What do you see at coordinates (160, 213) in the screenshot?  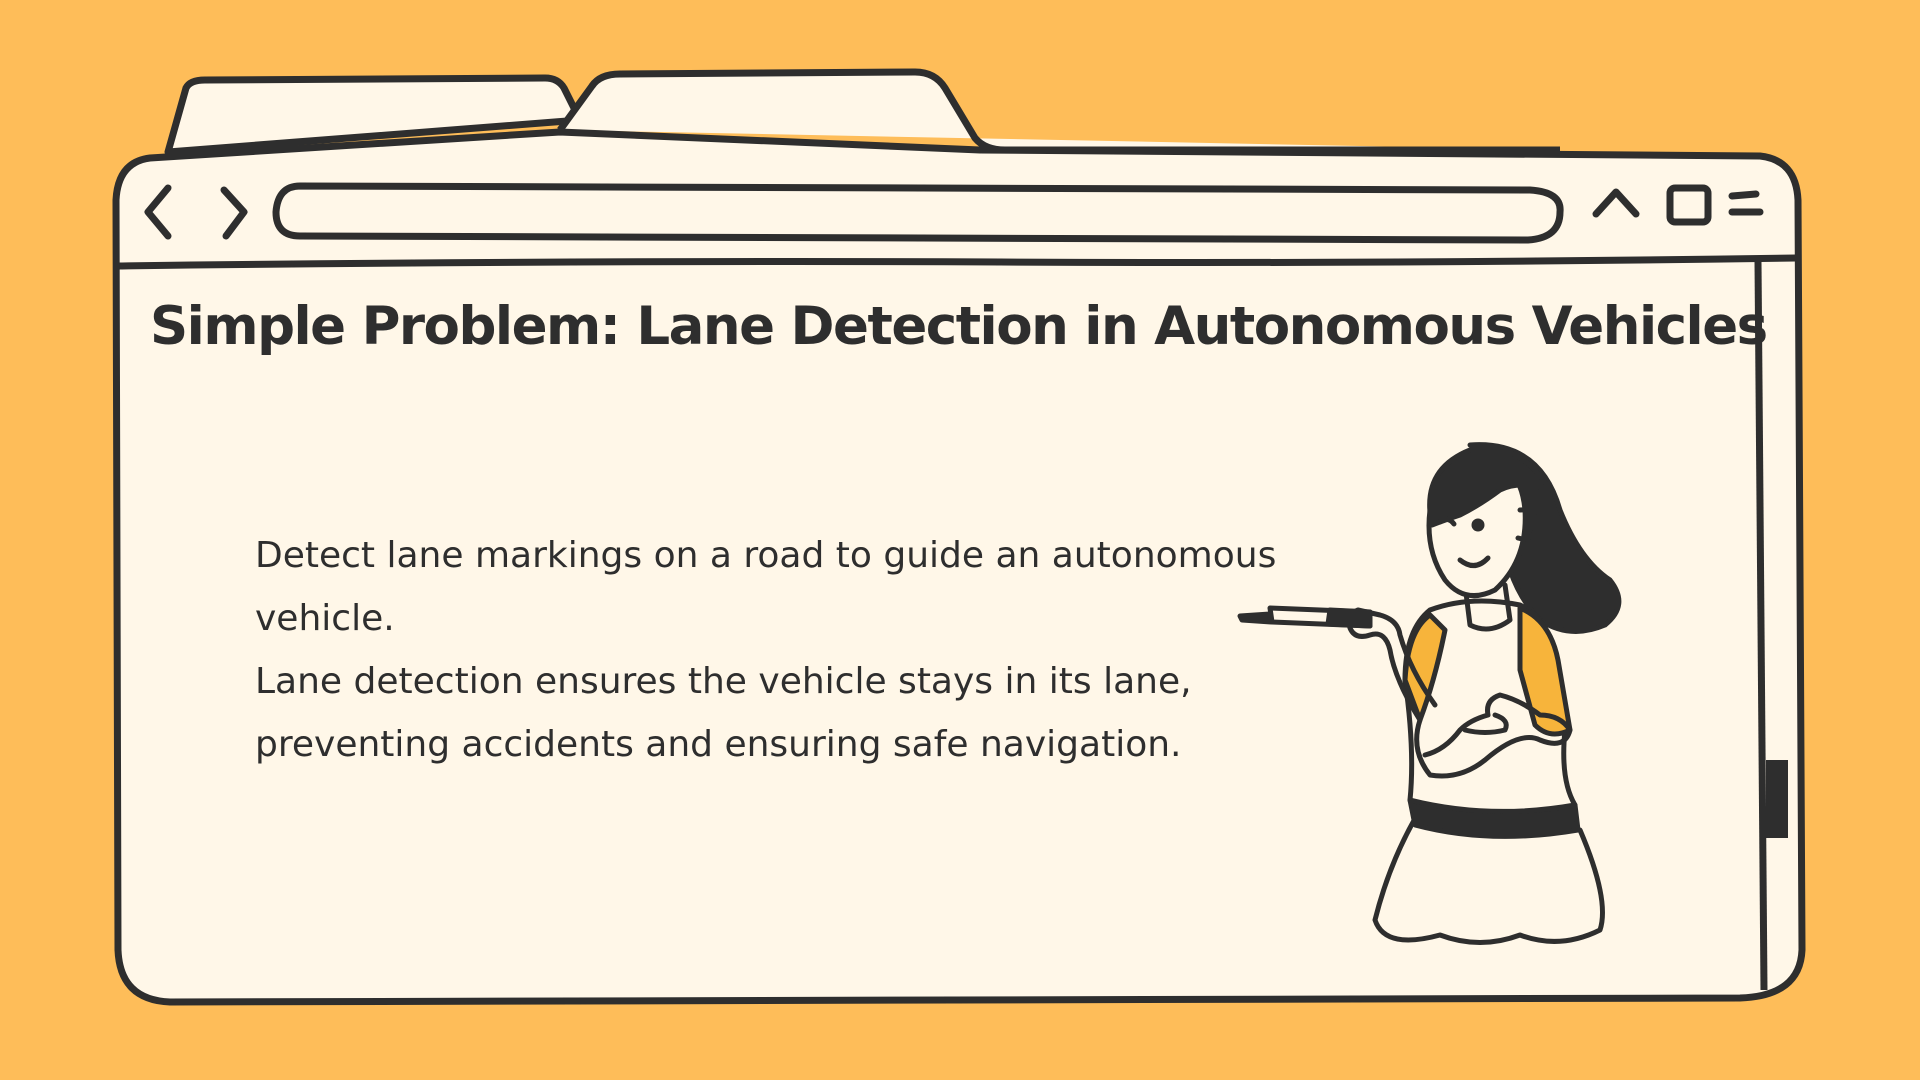 I see `back-button` at bounding box center [160, 213].